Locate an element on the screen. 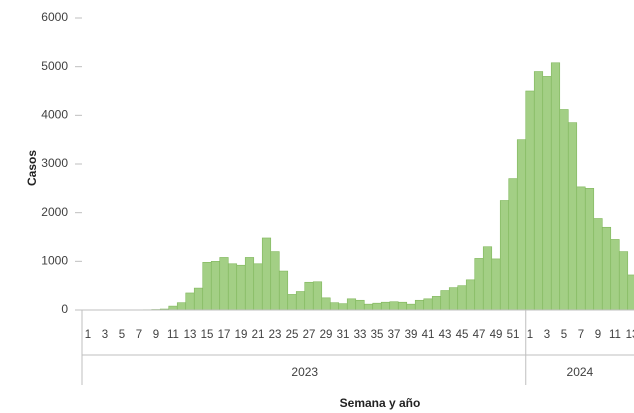 This screenshot has width=634, height=413. x-tick-label: 41 is located at coordinates (428, 335).